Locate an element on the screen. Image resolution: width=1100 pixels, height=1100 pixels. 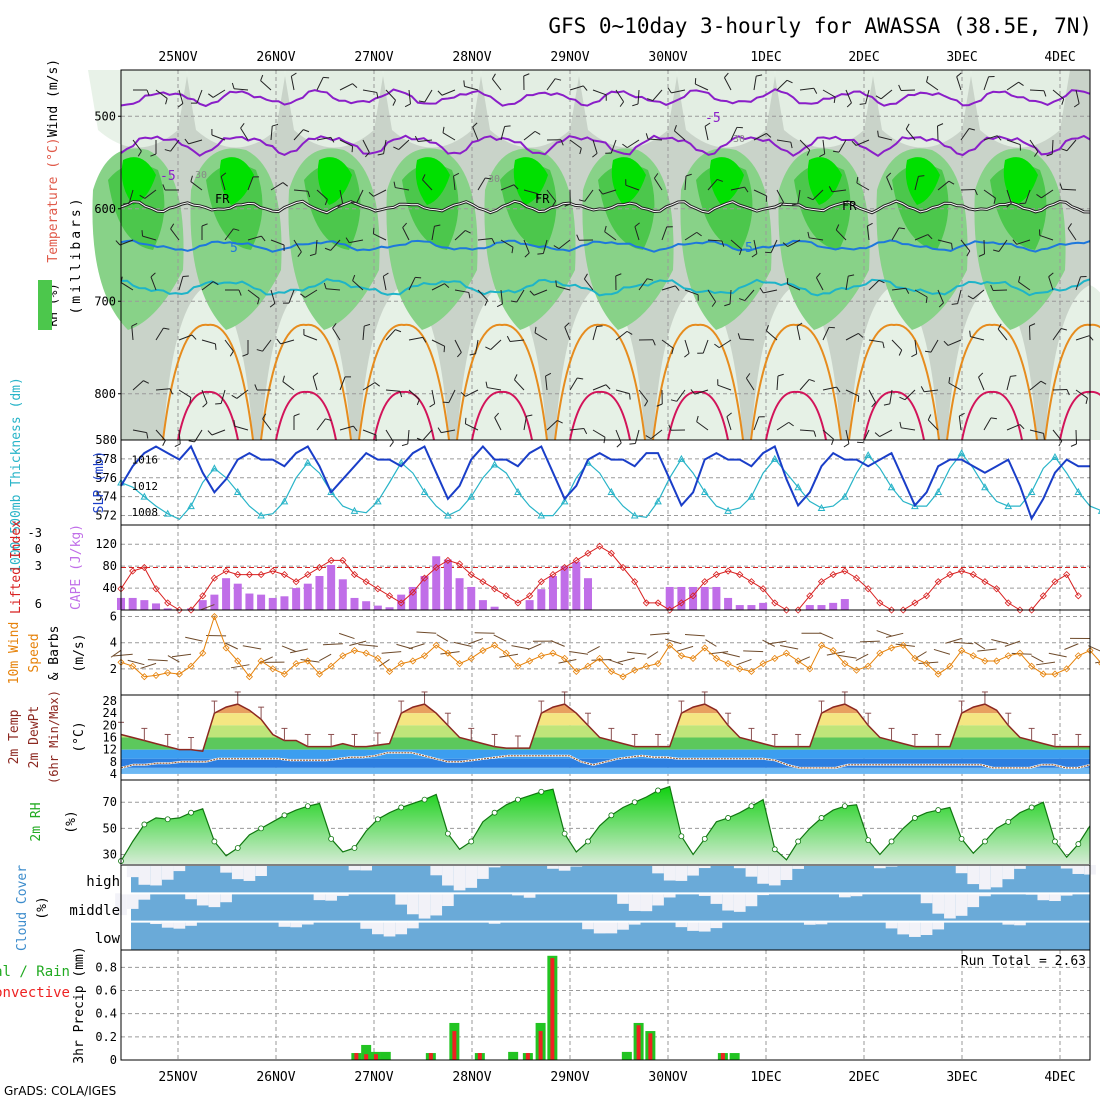
panel-wind10m: 2 4 6 10m Wind Speed & Barbs (m/s) is located at coordinates (553, 650).